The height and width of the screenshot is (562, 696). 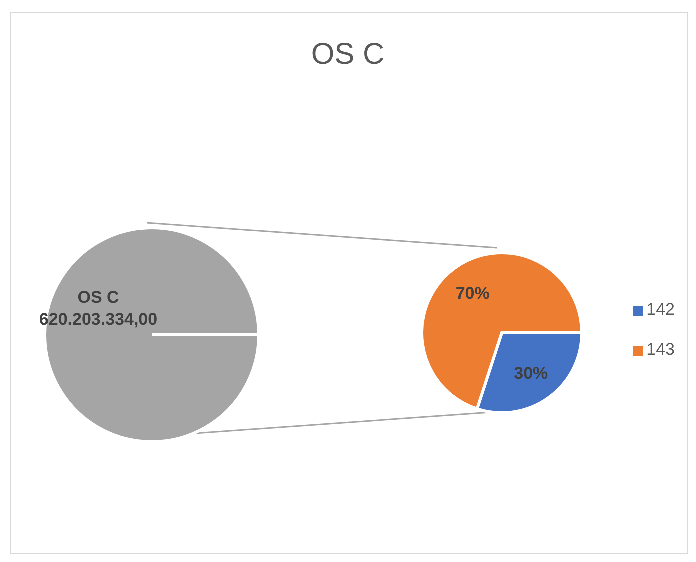 I want to click on data-label: 30%, so click(x=531, y=374).